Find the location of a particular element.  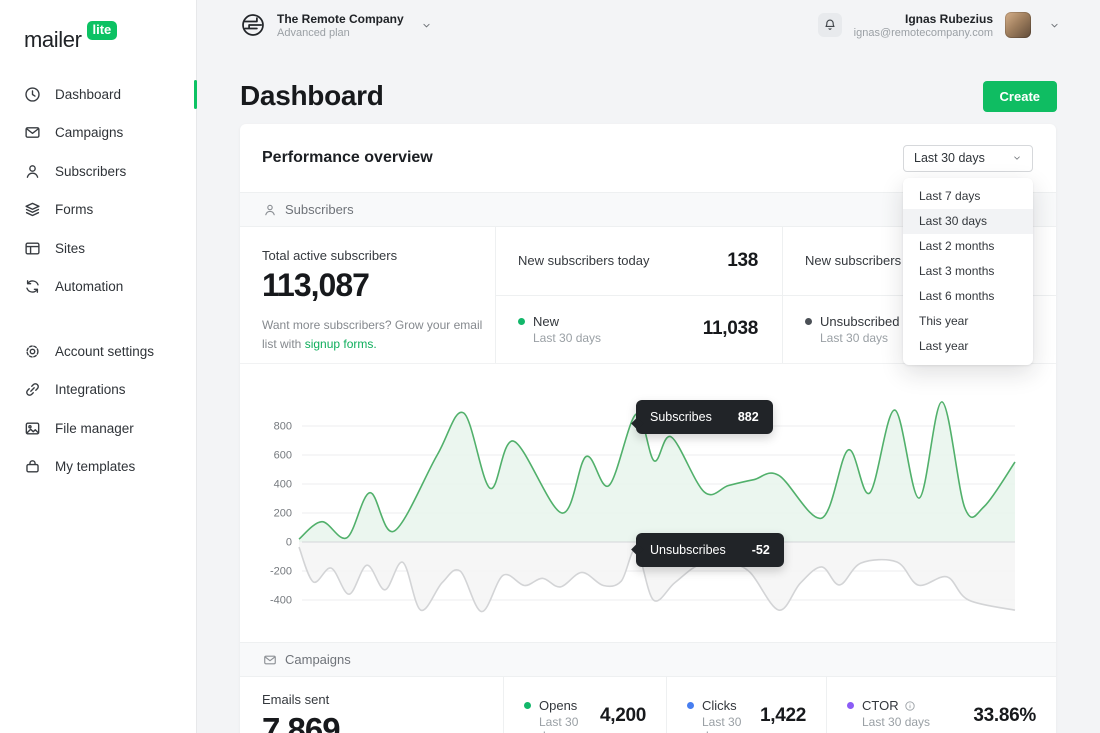

company-logo-icon is located at coordinates (253, 25).